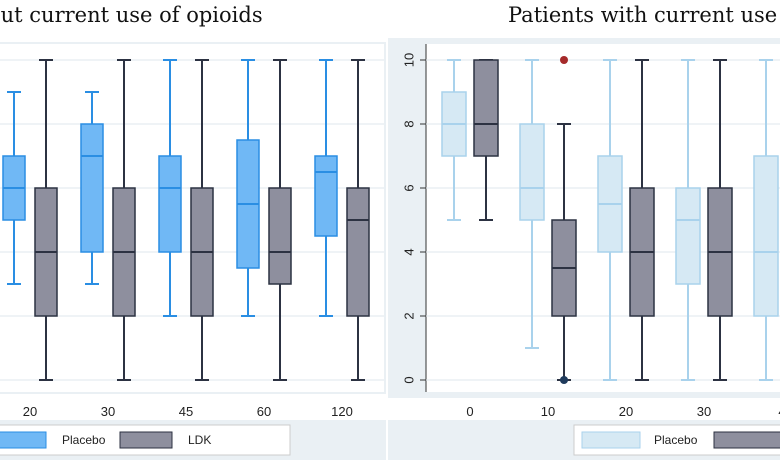 The width and height of the screenshot is (780, 470). What do you see at coordinates (486, 108) in the screenshot?
I see `right-ldk-0-box` at bounding box center [486, 108].